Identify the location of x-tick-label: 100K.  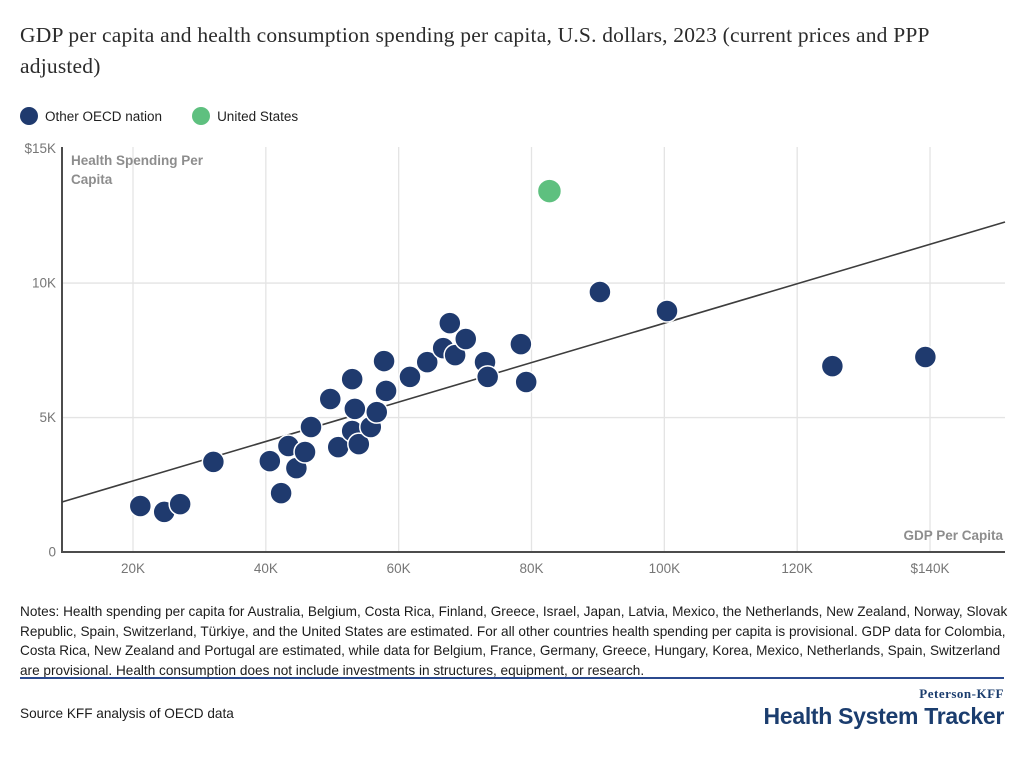
(665, 568).